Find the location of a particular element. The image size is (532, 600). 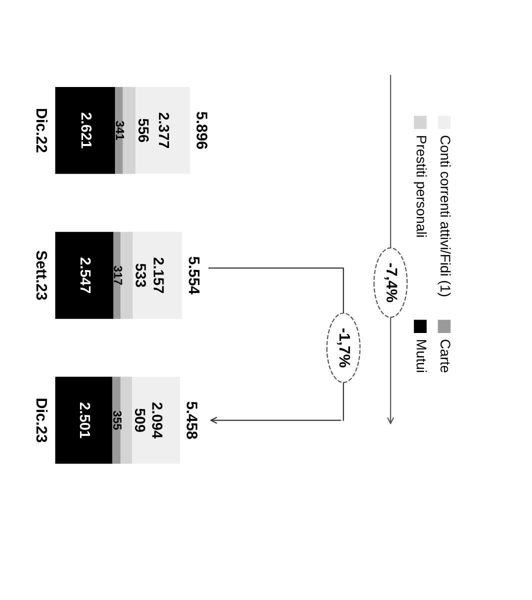

text: -7,4% is located at coordinates (391, 282).